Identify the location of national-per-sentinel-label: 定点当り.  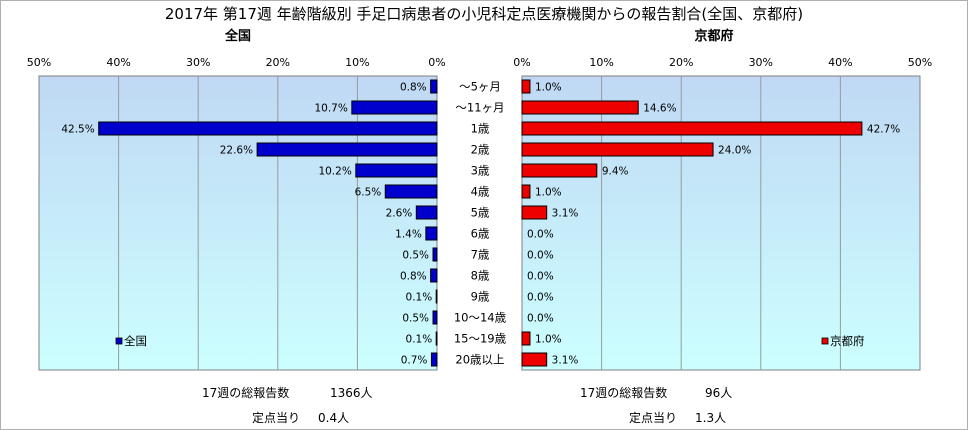
(276, 418).